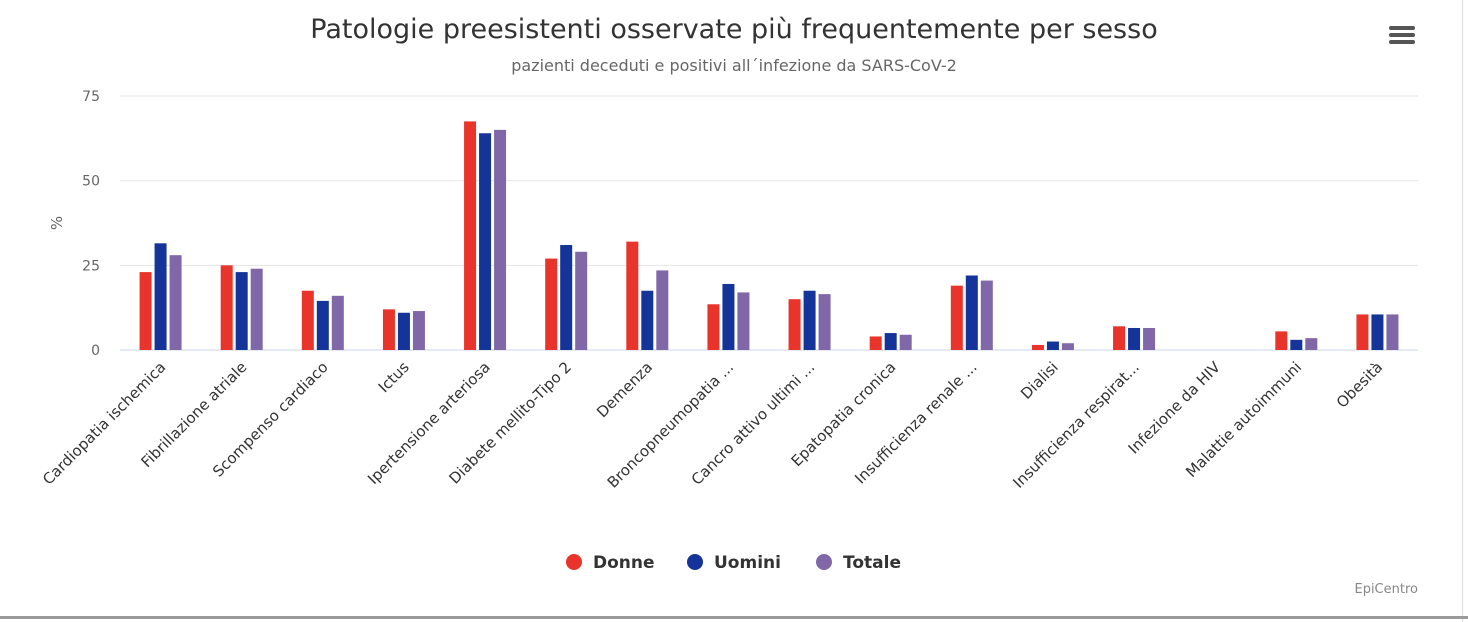 This screenshot has height=622, width=1468. Describe the element at coordinates (1462, 311) in the screenshot. I see `right-divider` at that location.